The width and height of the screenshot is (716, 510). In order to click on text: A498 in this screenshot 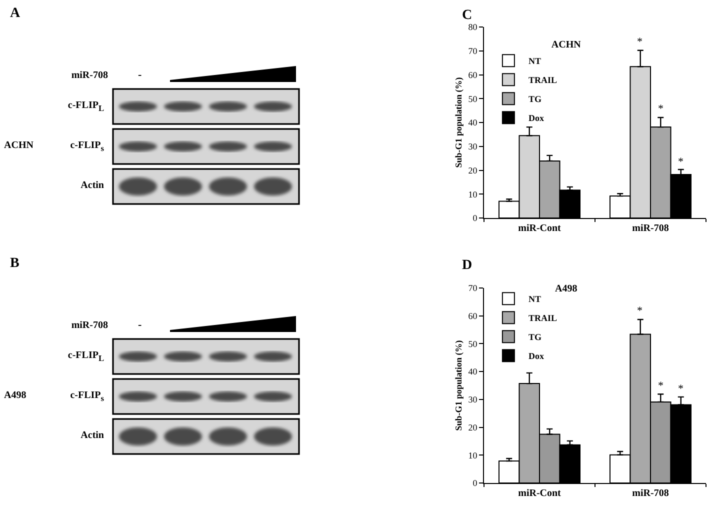, I will do `click(15, 395)`.